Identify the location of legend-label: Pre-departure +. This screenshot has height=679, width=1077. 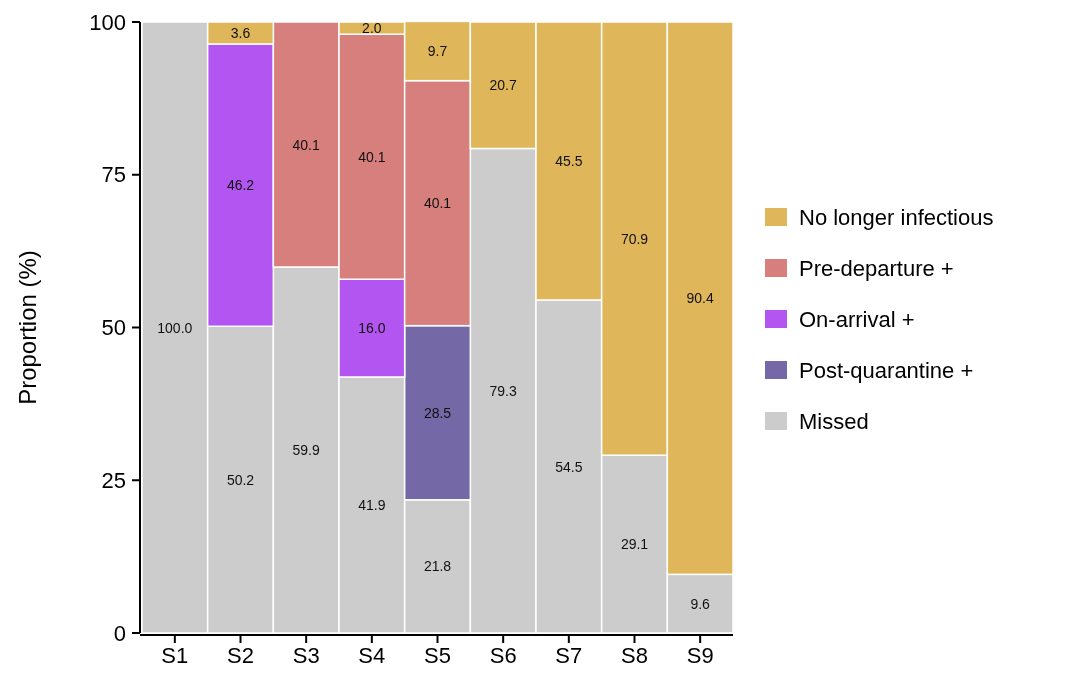
(876, 268).